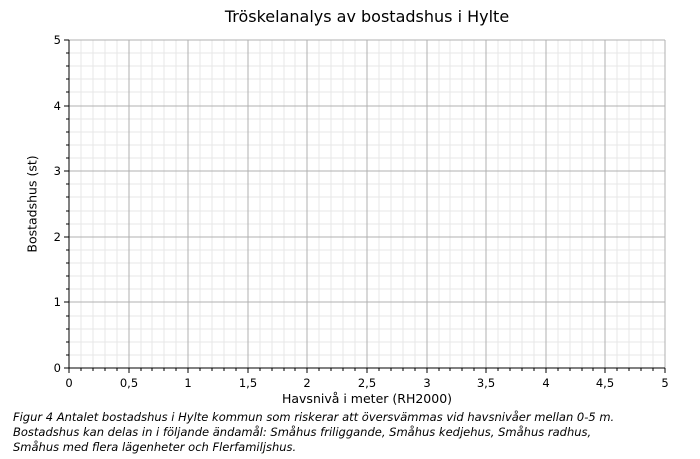 Image resolution: width=700 pixels, height=459 pixels. What do you see at coordinates (664, 383) in the screenshot?
I see `x-tick-label: 5` at bounding box center [664, 383].